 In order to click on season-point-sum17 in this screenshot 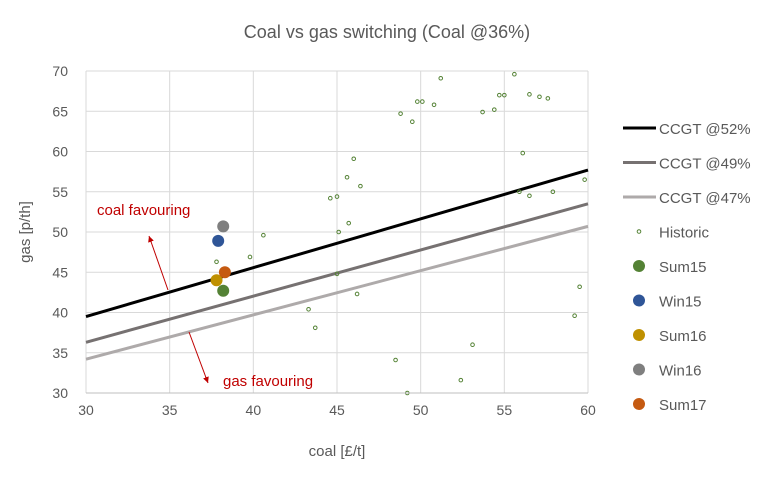, I will do `click(224, 272)`.